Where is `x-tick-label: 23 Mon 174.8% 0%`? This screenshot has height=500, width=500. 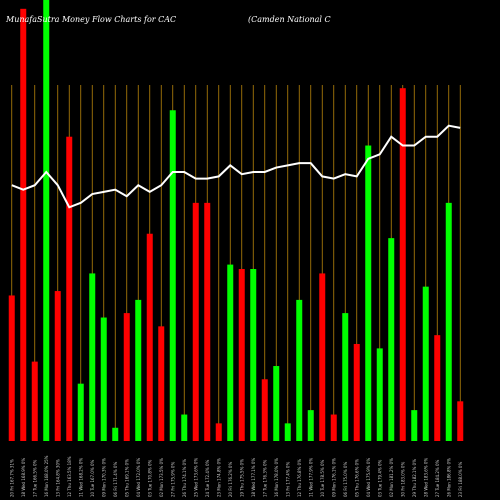 x-tick-label: 23 Mon 174.8% 0% is located at coordinates (218, 477).